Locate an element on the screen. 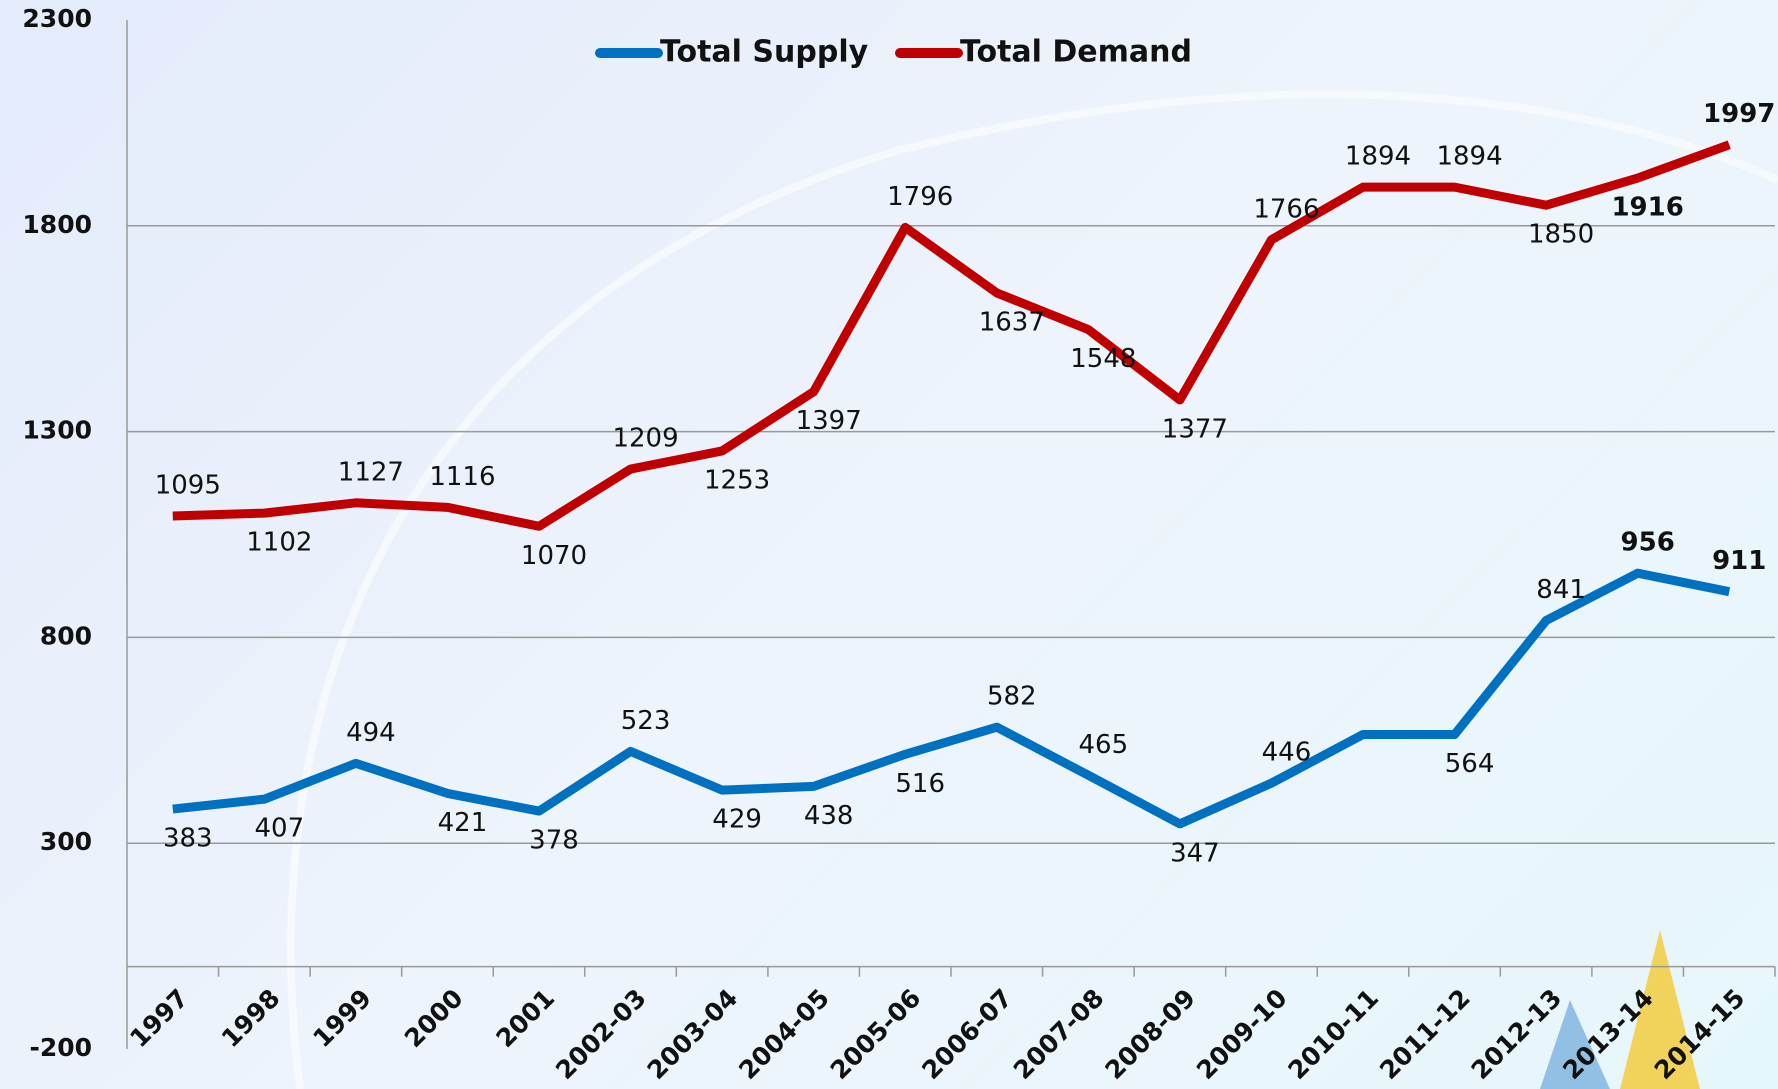  x-tick-label: 2002-03 is located at coordinates (601, 1034).